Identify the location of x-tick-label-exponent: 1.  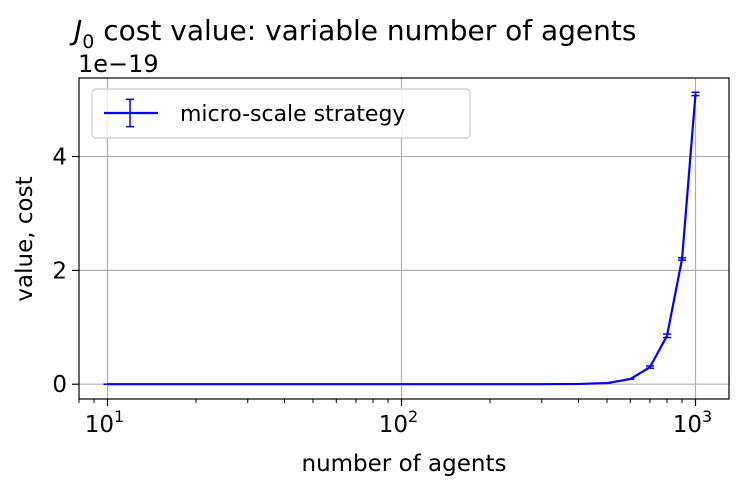
(119, 416).